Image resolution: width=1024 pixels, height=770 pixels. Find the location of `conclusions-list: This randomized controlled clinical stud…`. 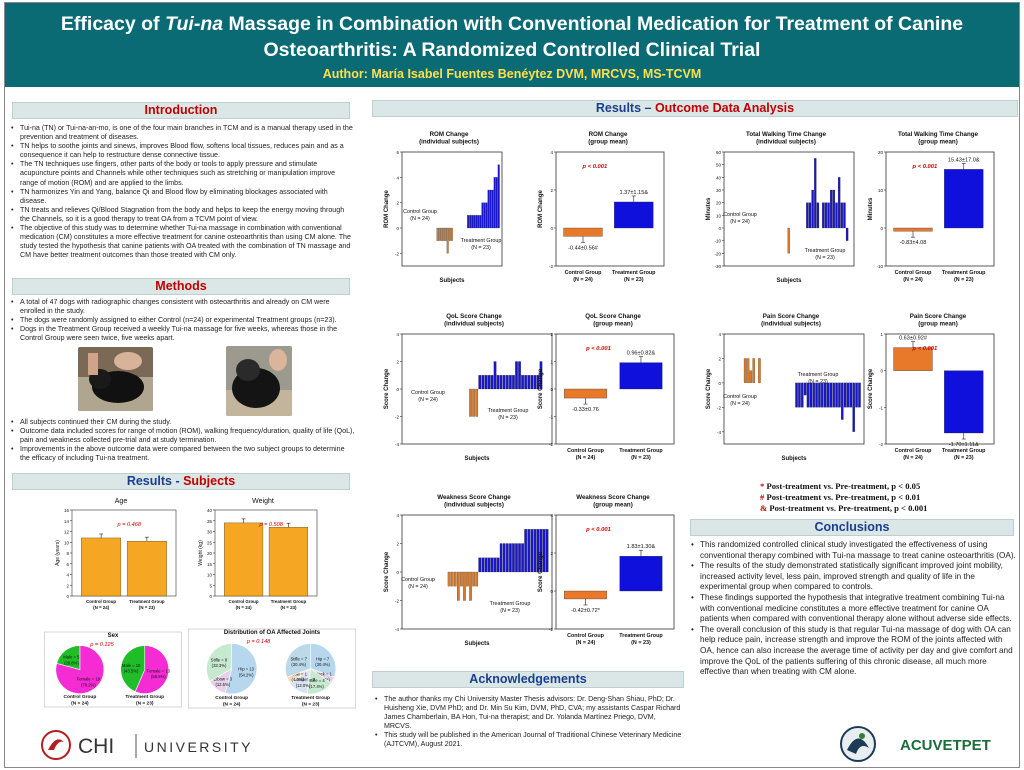

conclusions-list: This randomized controlled clinical stud… is located at coordinates (853, 609).